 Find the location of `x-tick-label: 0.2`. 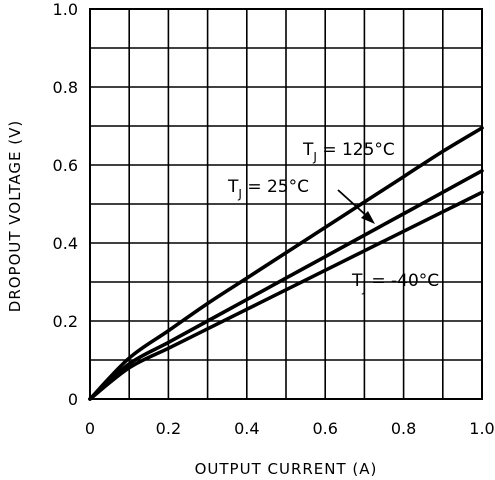

x-tick-label: 0.2 is located at coordinates (168, 428).